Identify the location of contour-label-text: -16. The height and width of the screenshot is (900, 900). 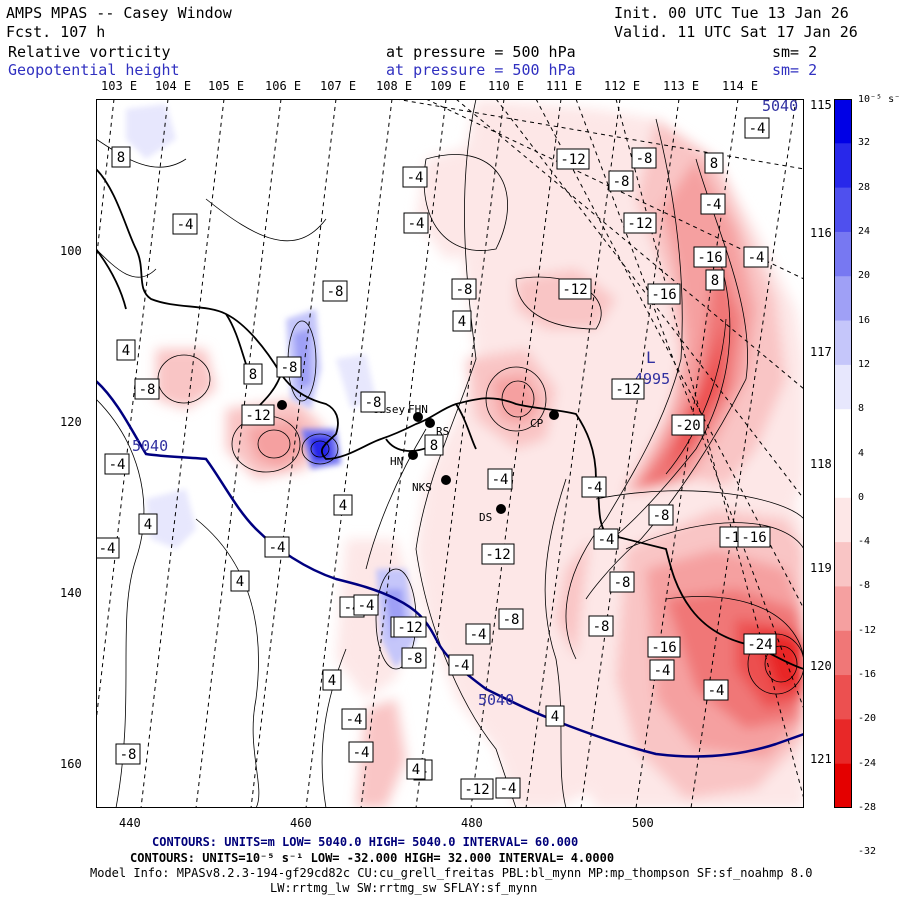
(753, 538).